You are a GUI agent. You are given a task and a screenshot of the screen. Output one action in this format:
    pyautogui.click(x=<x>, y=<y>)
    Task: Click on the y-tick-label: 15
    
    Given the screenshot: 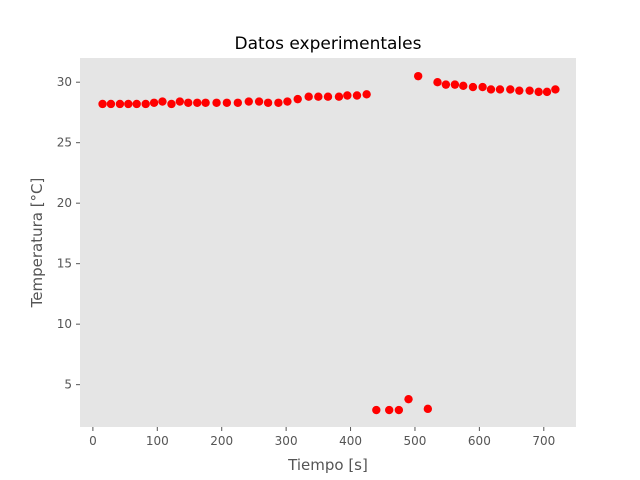 What is the action you would take?
    pyautogui.click(x=64, y=264)
    